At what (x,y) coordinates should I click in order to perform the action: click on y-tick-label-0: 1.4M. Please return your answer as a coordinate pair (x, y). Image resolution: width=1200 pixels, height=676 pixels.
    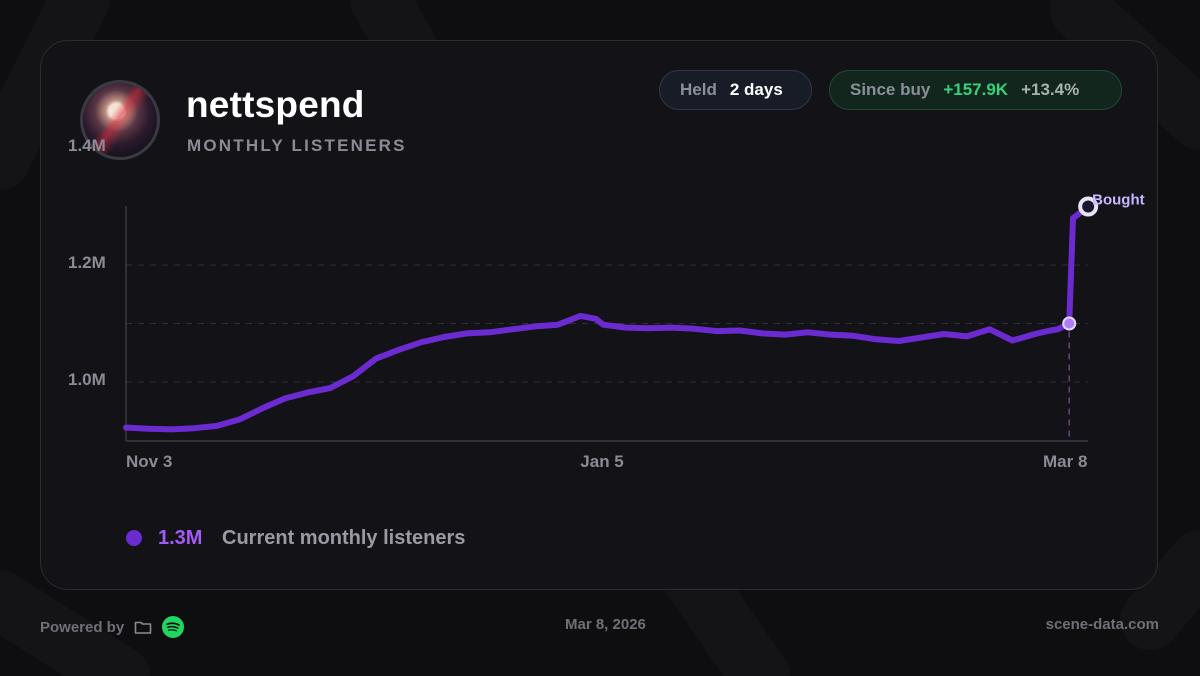
    Looking at the image, I should click on (87, 145).